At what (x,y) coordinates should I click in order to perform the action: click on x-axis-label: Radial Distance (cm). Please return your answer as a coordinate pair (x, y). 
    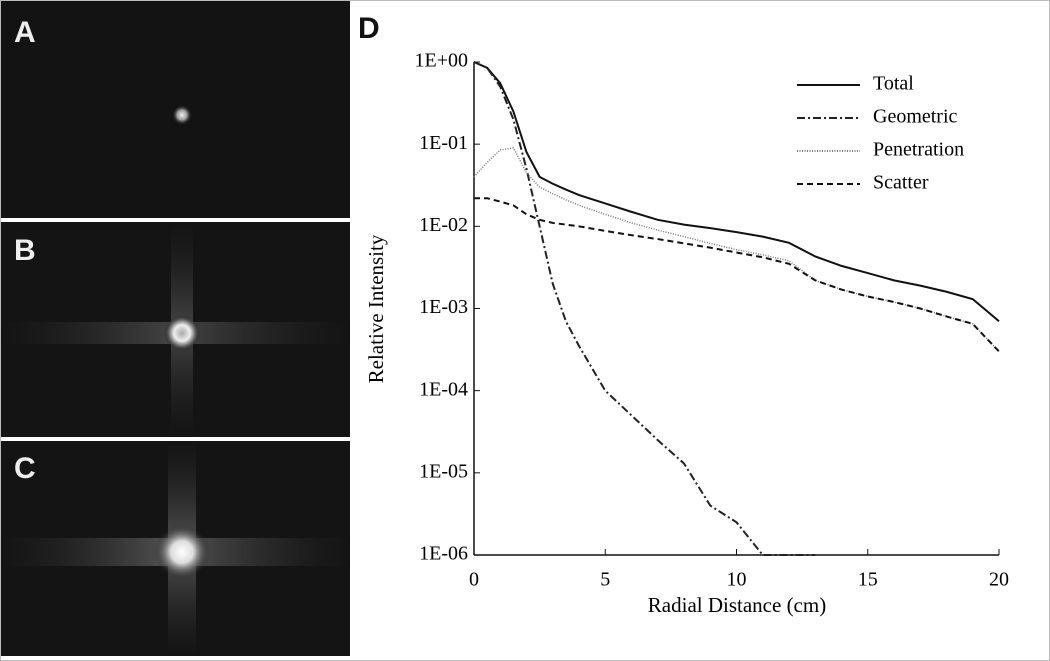
    Looking at the image, I should click on (737, 605).